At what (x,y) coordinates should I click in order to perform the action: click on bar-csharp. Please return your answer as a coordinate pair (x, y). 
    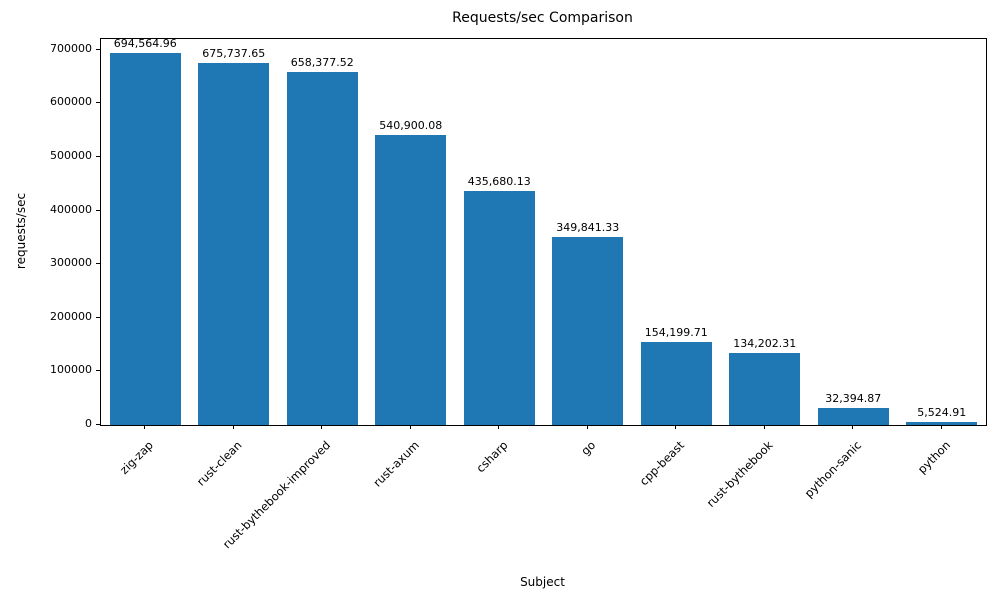
    Looking at the image, I should click on (499, 308).